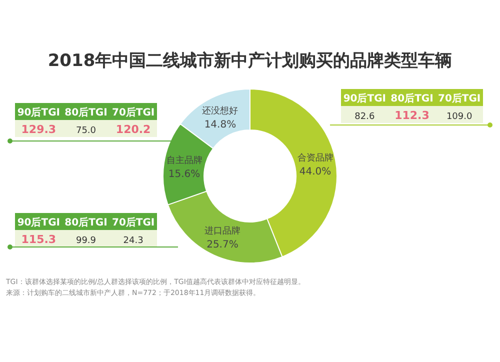 Image resolution: width=500 pixels, height=362 pixels. I want to click on slice-label: 还没想好, so click(220, 111).